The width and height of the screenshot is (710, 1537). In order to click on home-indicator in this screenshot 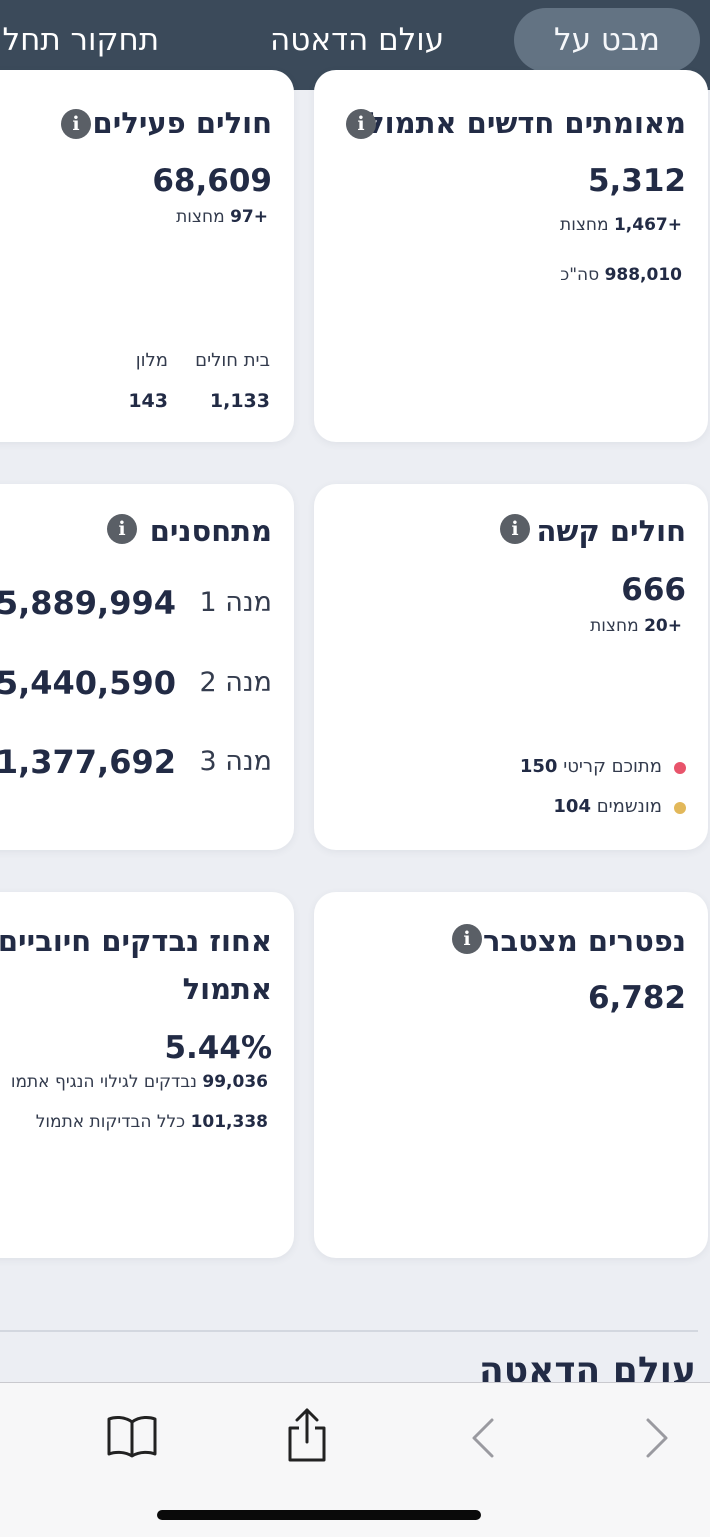, I will do `click(319, 1515)`.